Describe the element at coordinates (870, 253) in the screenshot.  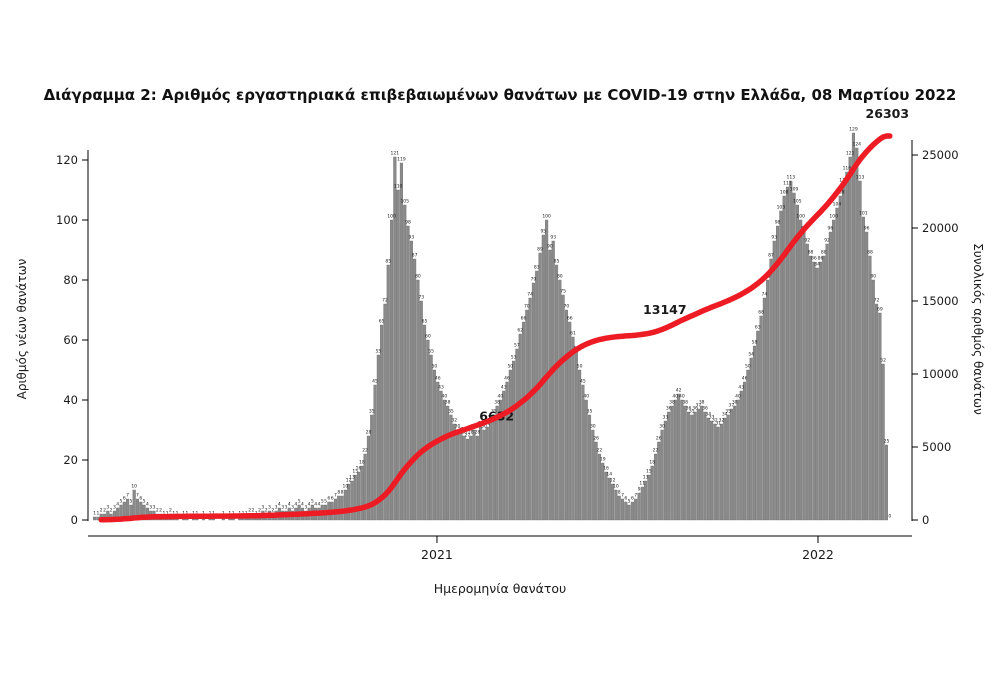
I see `bar-value-label: 88` at that location.